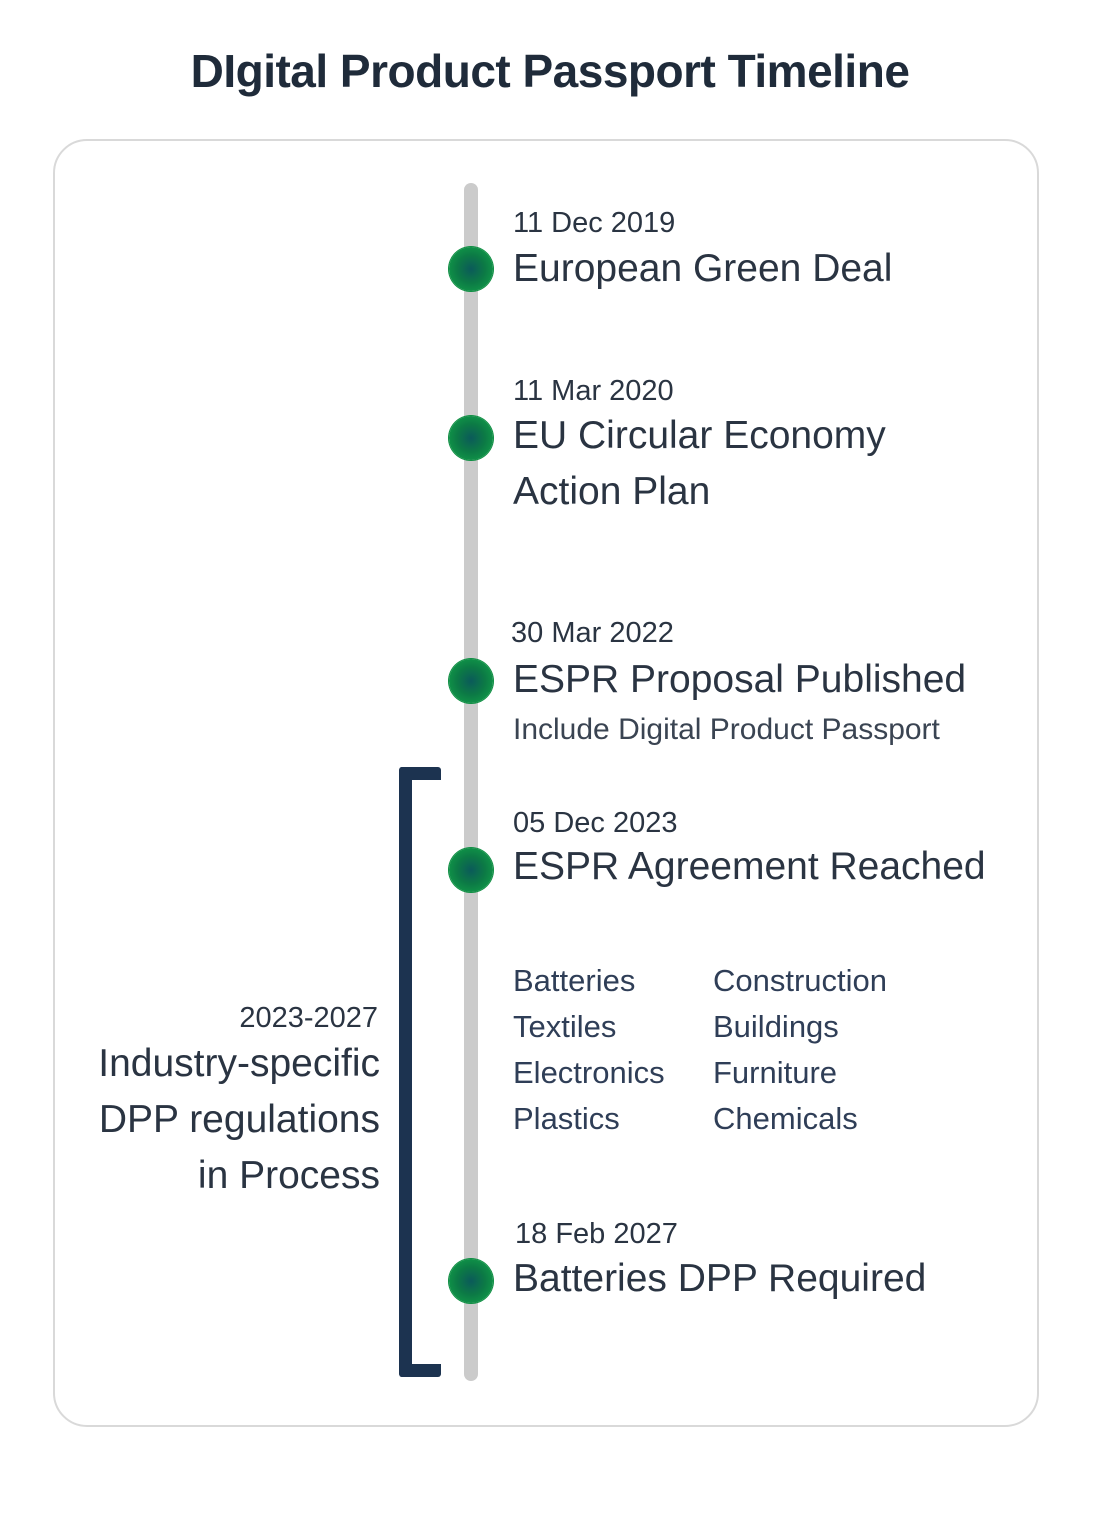  Describe the element at coordinates (703, 268) in the screenshot. I see `event-title: European Green Deal` at that location.